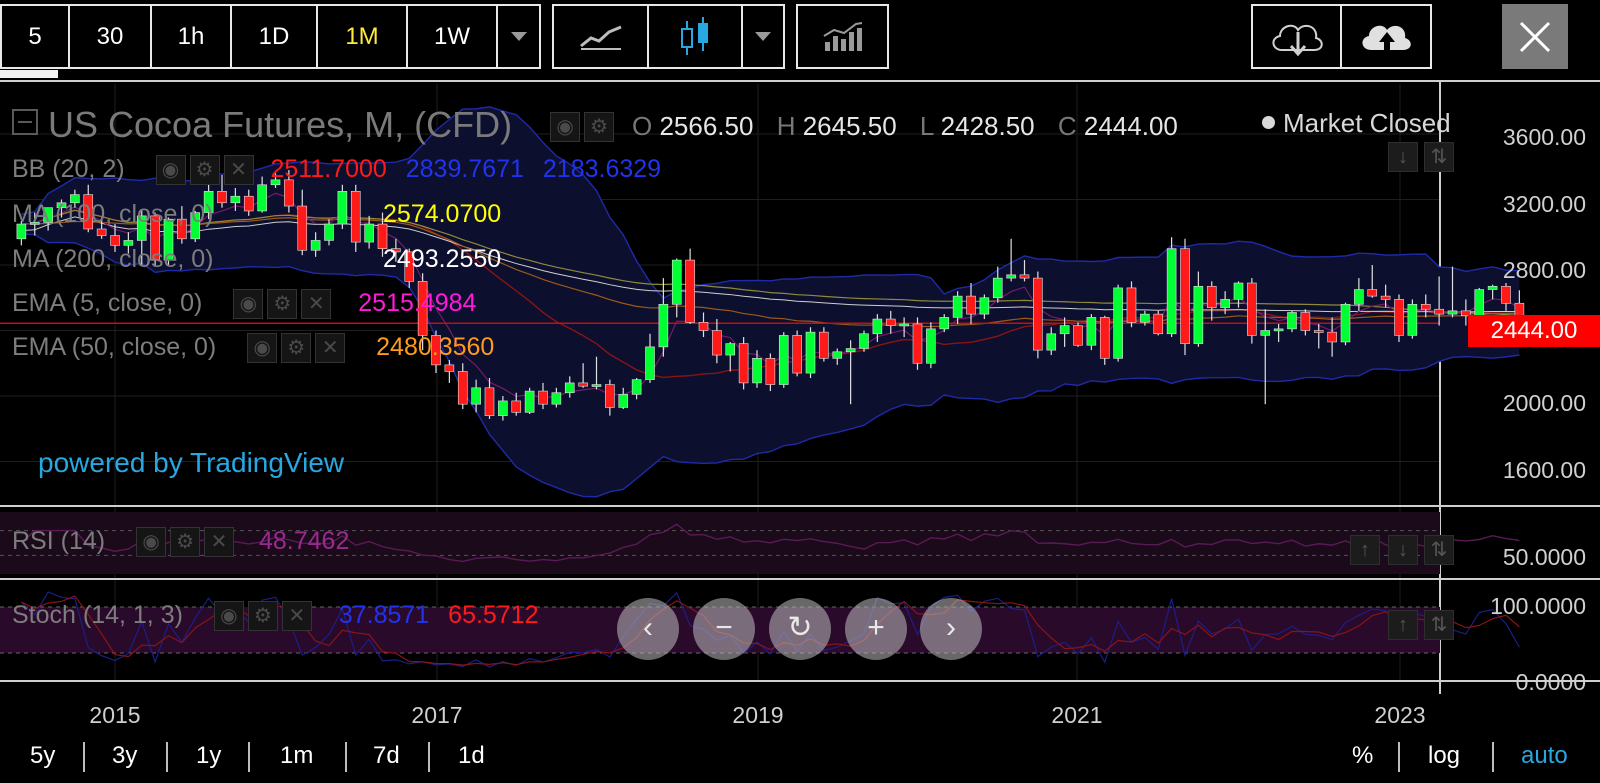 This screenshot has width=1600, height=783. Describe the element at coordinates (192, 36) in the screenshot. I see `interval-1h: 1h` at that location.